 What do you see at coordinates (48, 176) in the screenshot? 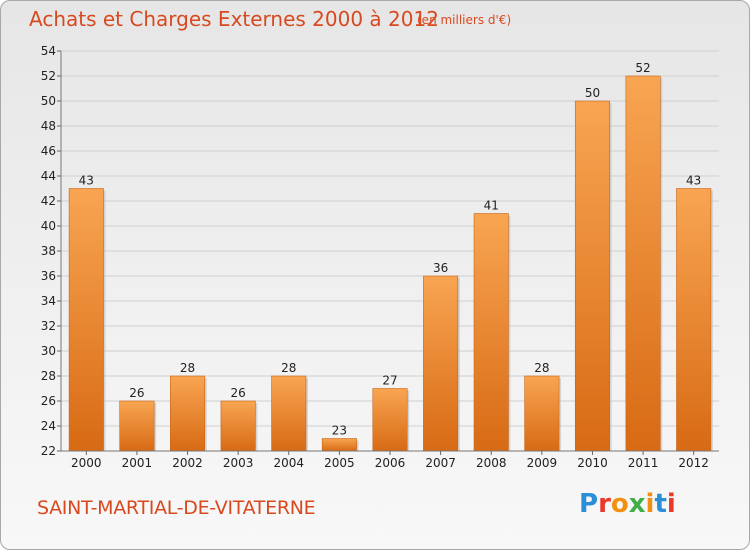
I see `y-tick-label: 44` at bounding box center [48, 176].